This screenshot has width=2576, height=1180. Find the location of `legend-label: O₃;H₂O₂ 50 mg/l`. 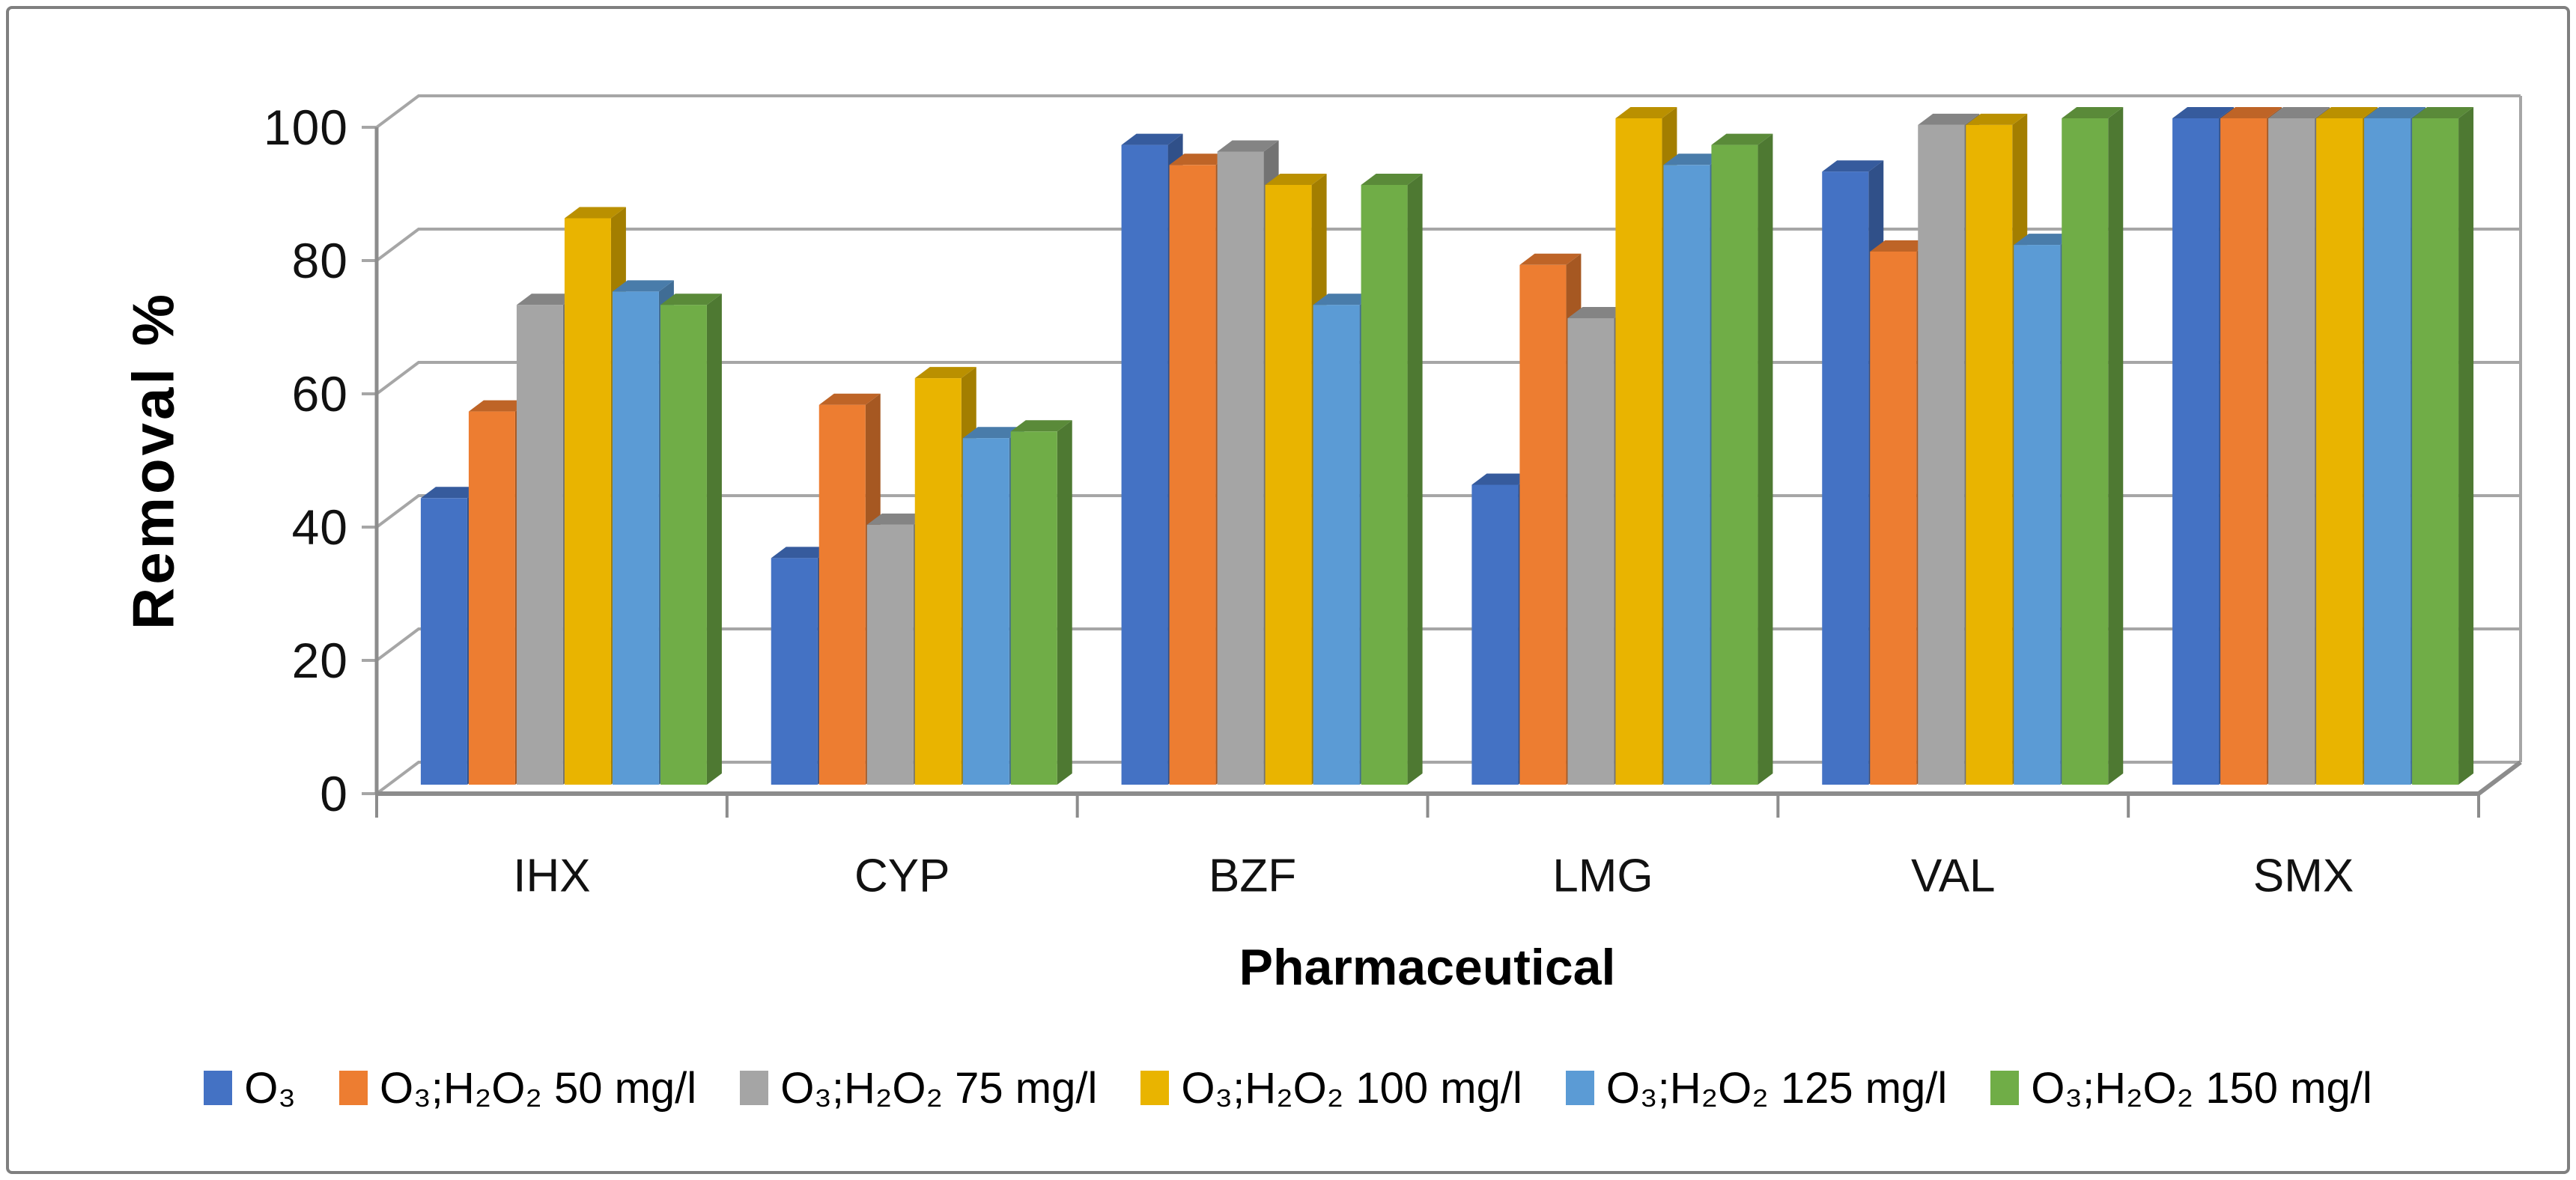

legend-label: O₃;H₂O₂ 50 mg/l is located at coordinates (538, 1088).